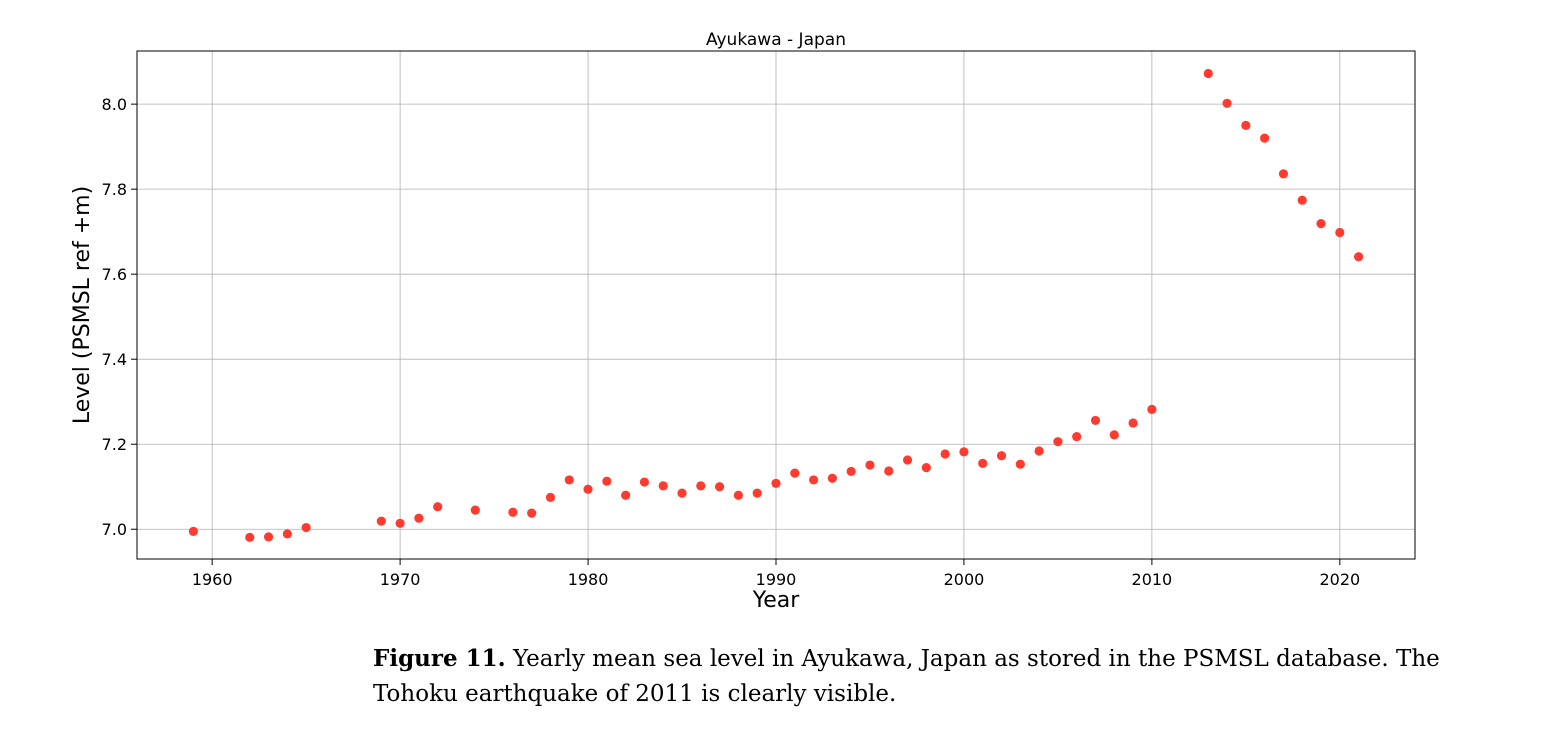 Image resolution: width=1546 pixels, height=736 pixels. What do you see at coordinates (776, 600) in the screenshot?
I see `x-axis-label: Year` at bounding box center [776, 600].